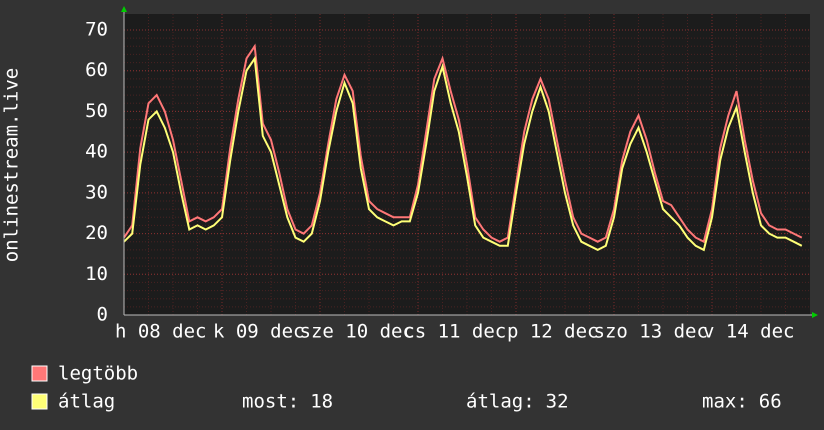 The image size is (824, 430). Describe the element at coordinates (749, 332) in the screenshot. I see `x-tick-label: v 14 dec` at that location.